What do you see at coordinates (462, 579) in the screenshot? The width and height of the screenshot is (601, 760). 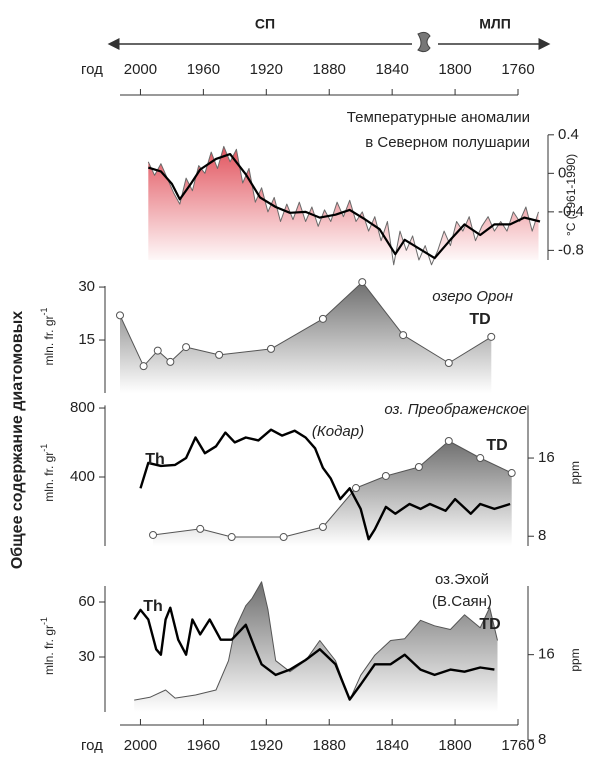 I see `panel-title: оз.Эхой` at bounding box center [462, 579].